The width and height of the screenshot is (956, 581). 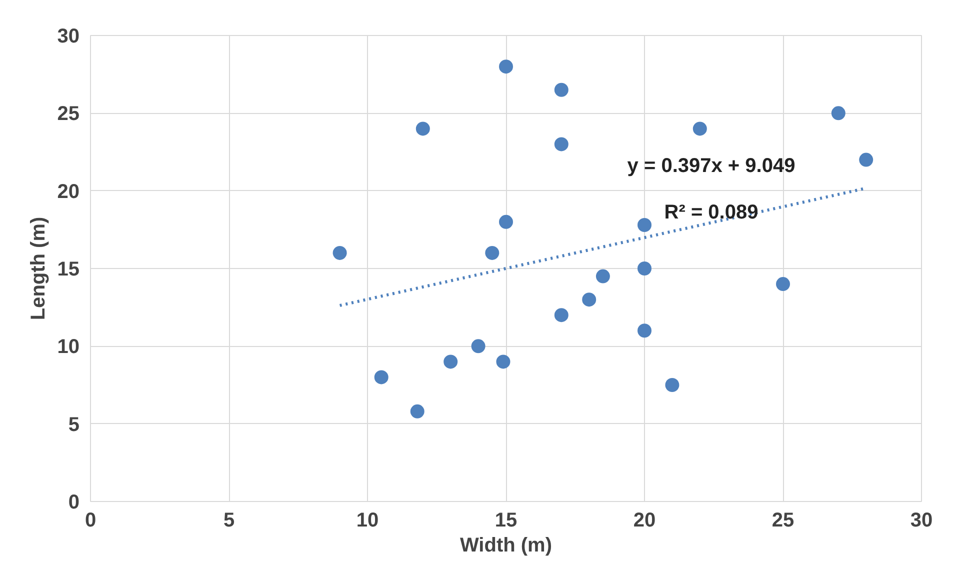 What do you see at coordinates (506, 545) in the screenshot?
I see `x-axis-title: Width (m)` at bounding box center [506, 545].